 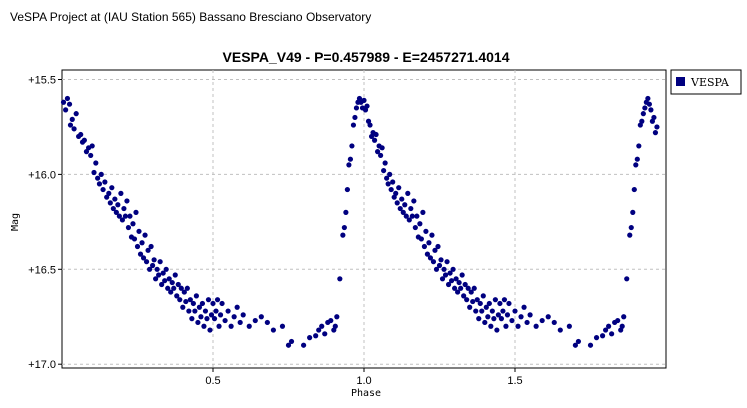 I want to click on y-tick-label: +17.0, so click(x=42, y=365).